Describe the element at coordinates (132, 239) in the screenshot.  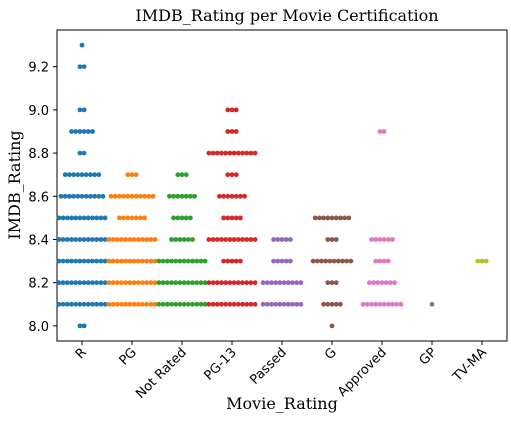
I see `series-pg` at that location.